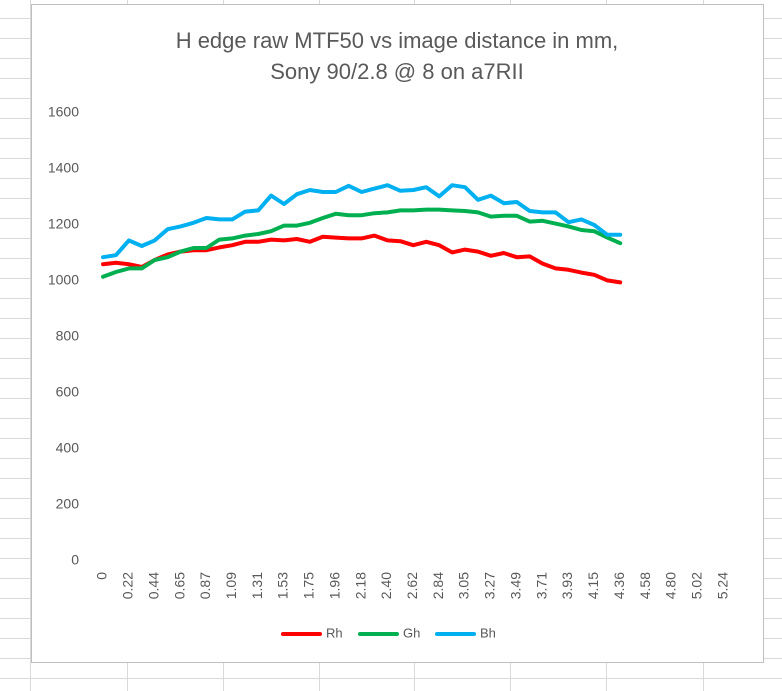  Describe the element at coordinates (63, 224) in the screenshot. I see `y-tick-label: 1200` at that location.